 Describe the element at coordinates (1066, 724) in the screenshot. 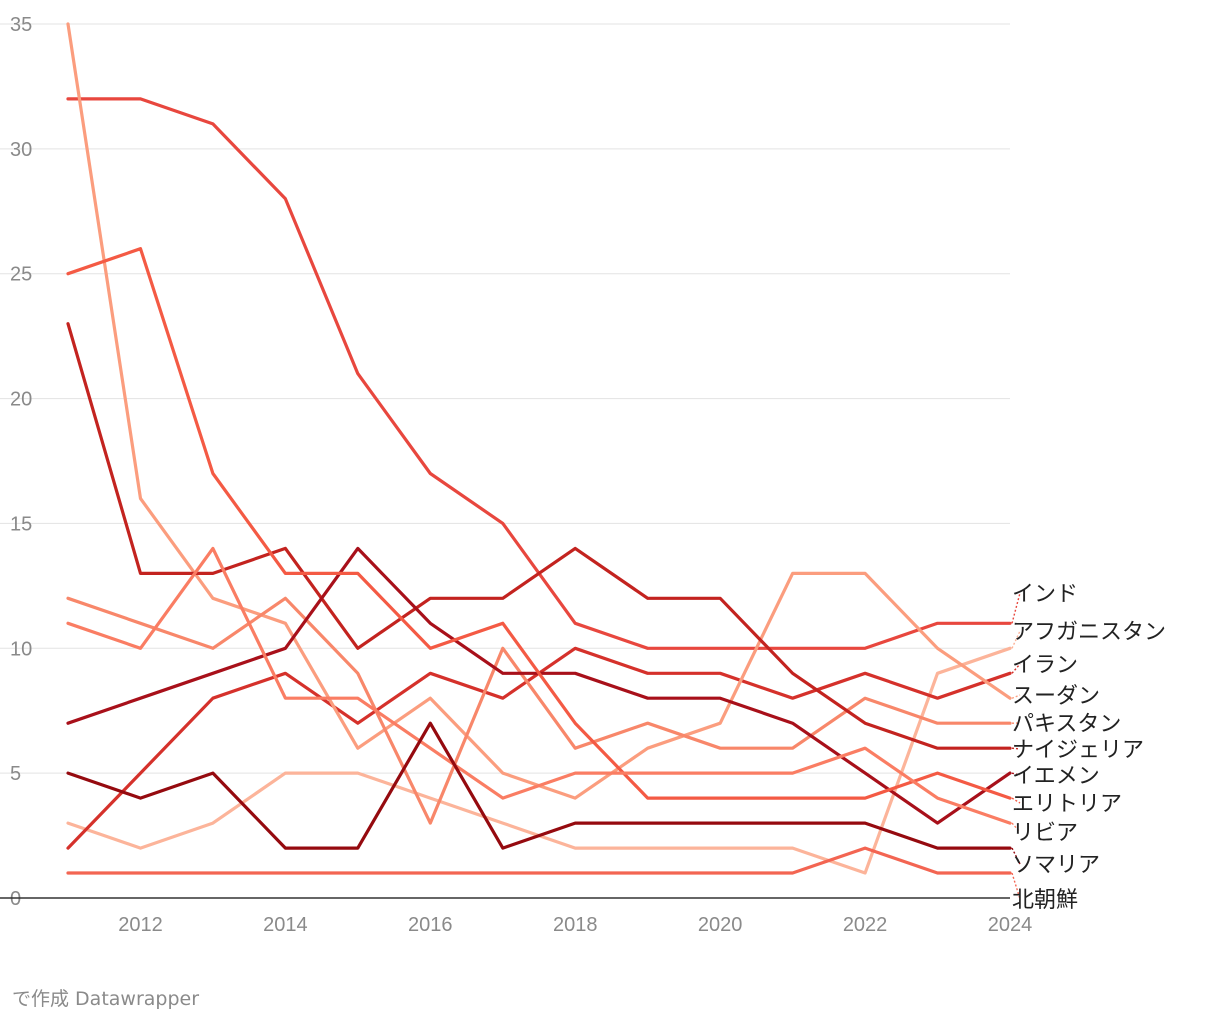

I see `series-label: パキスタン` at that location.